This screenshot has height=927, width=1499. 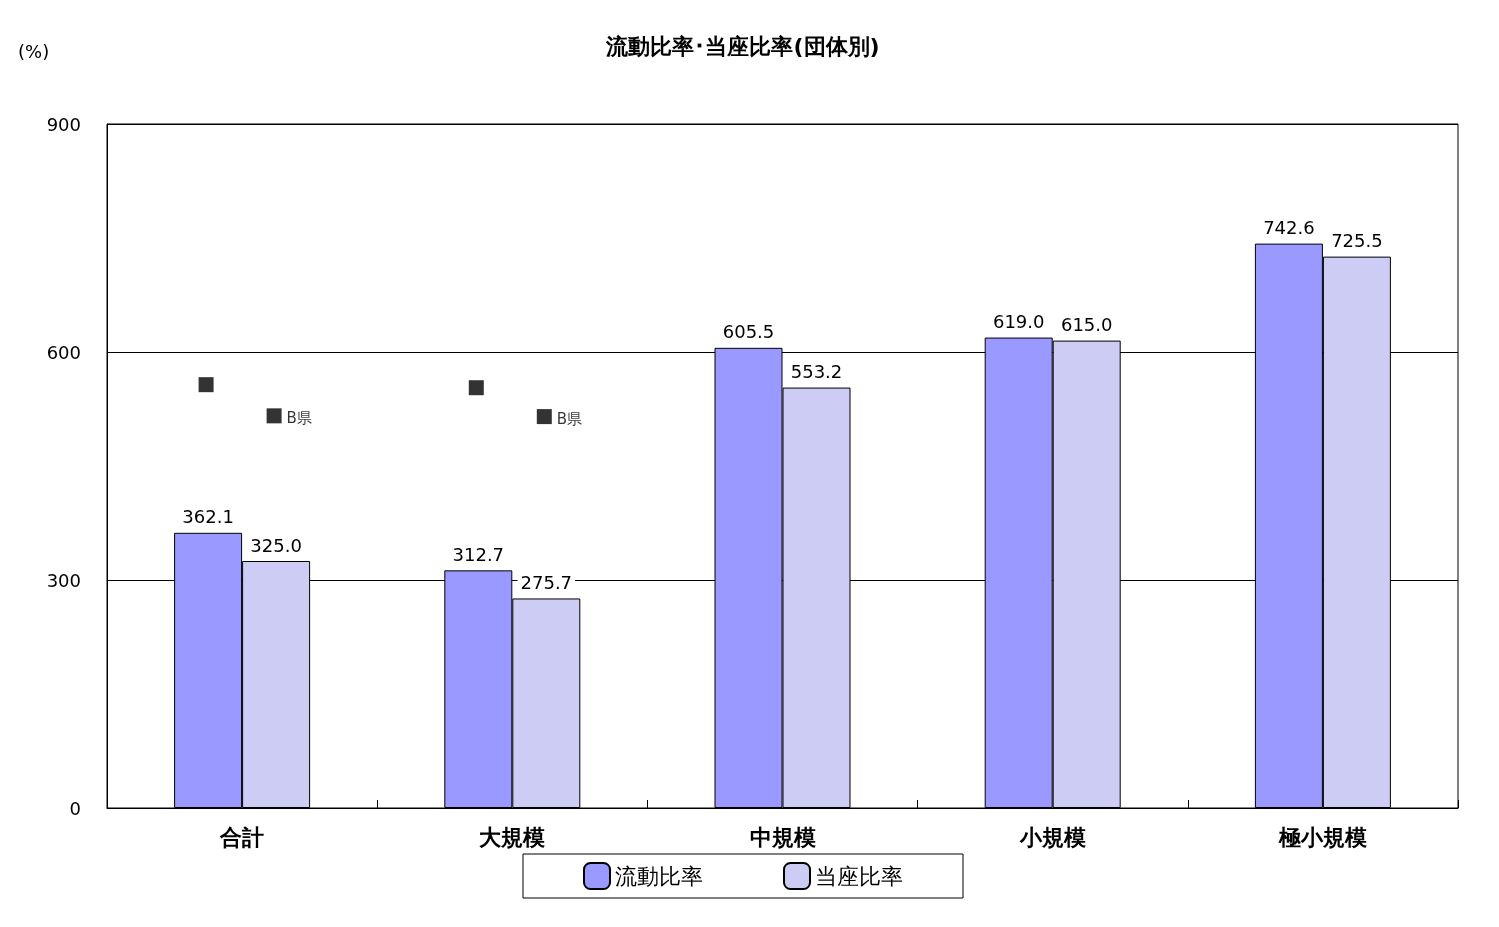 I want to click on data-label: 742.6, so click(x=1289, y=228).